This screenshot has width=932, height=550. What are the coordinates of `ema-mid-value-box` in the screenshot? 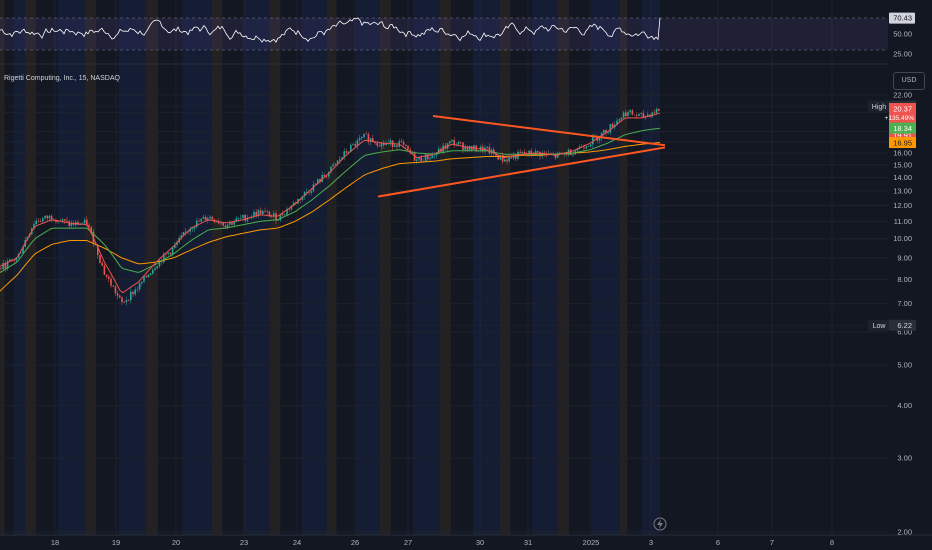 It's located at (902, 128).